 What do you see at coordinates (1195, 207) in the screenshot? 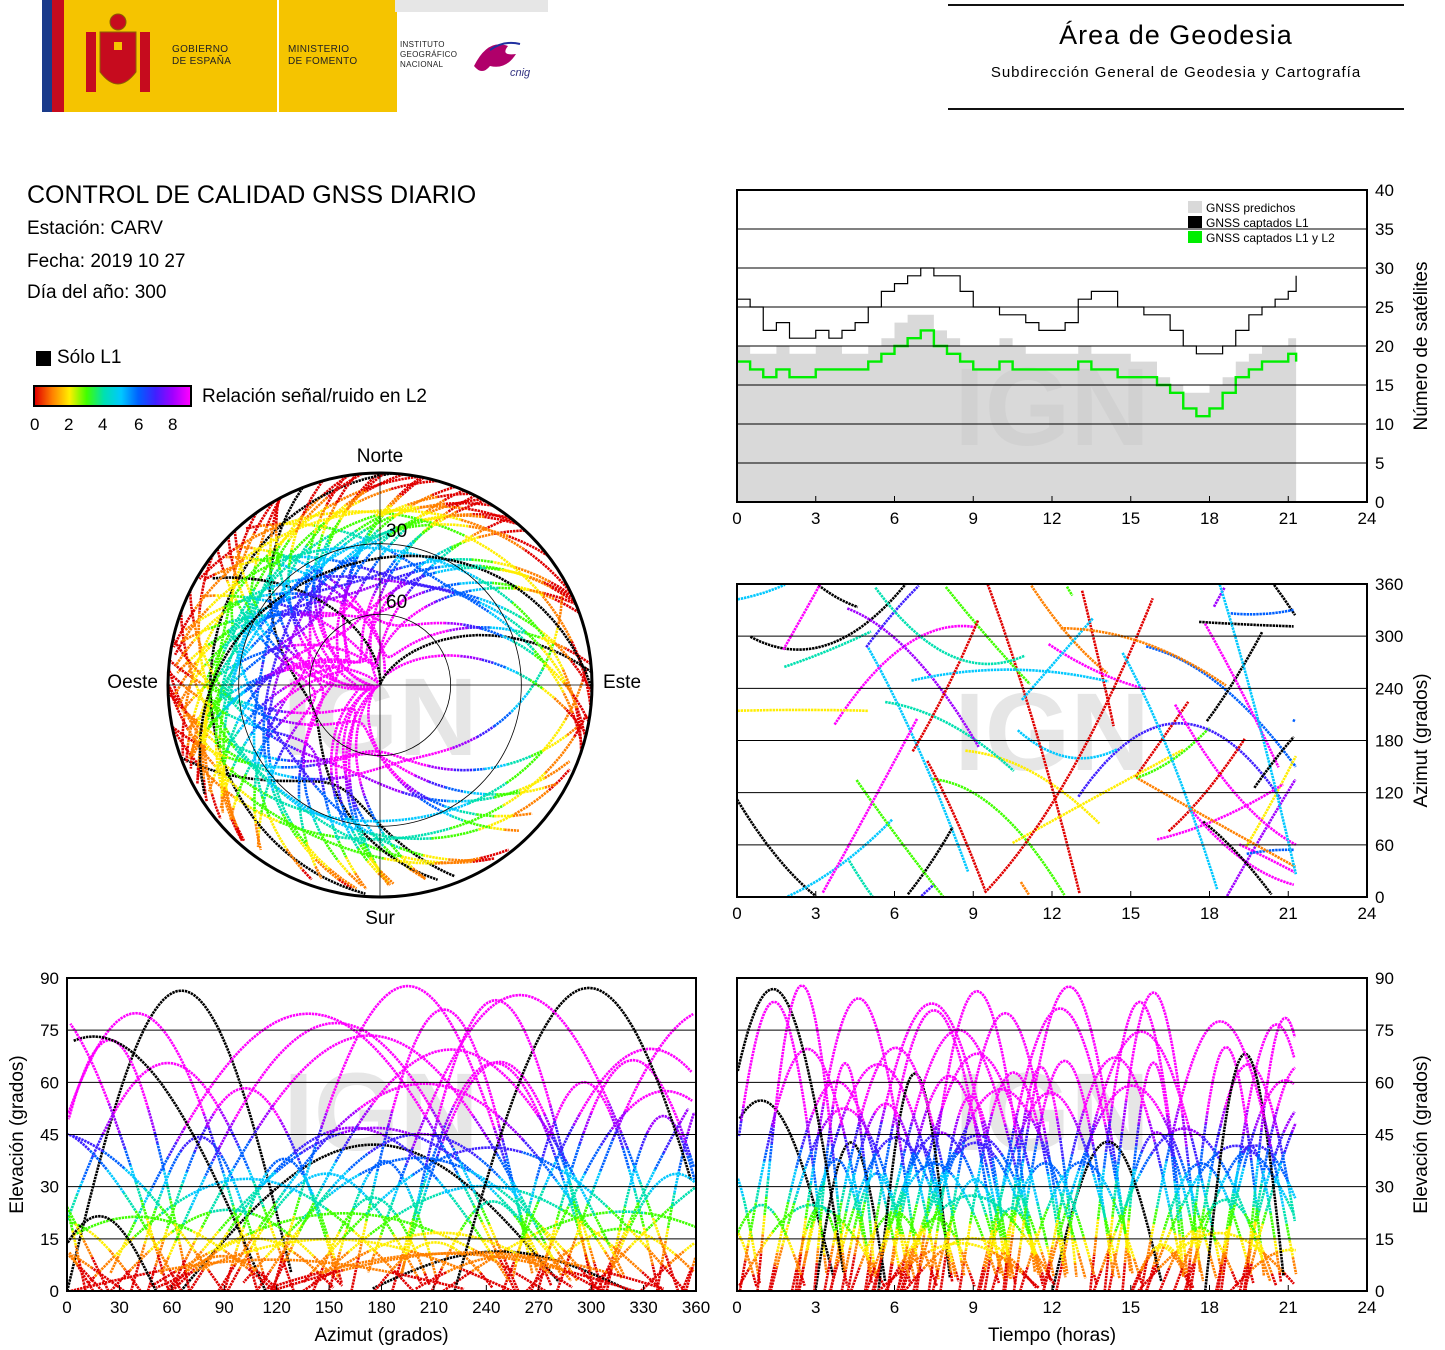
I see `legend-swatch` at bounding box center [1195, 207].